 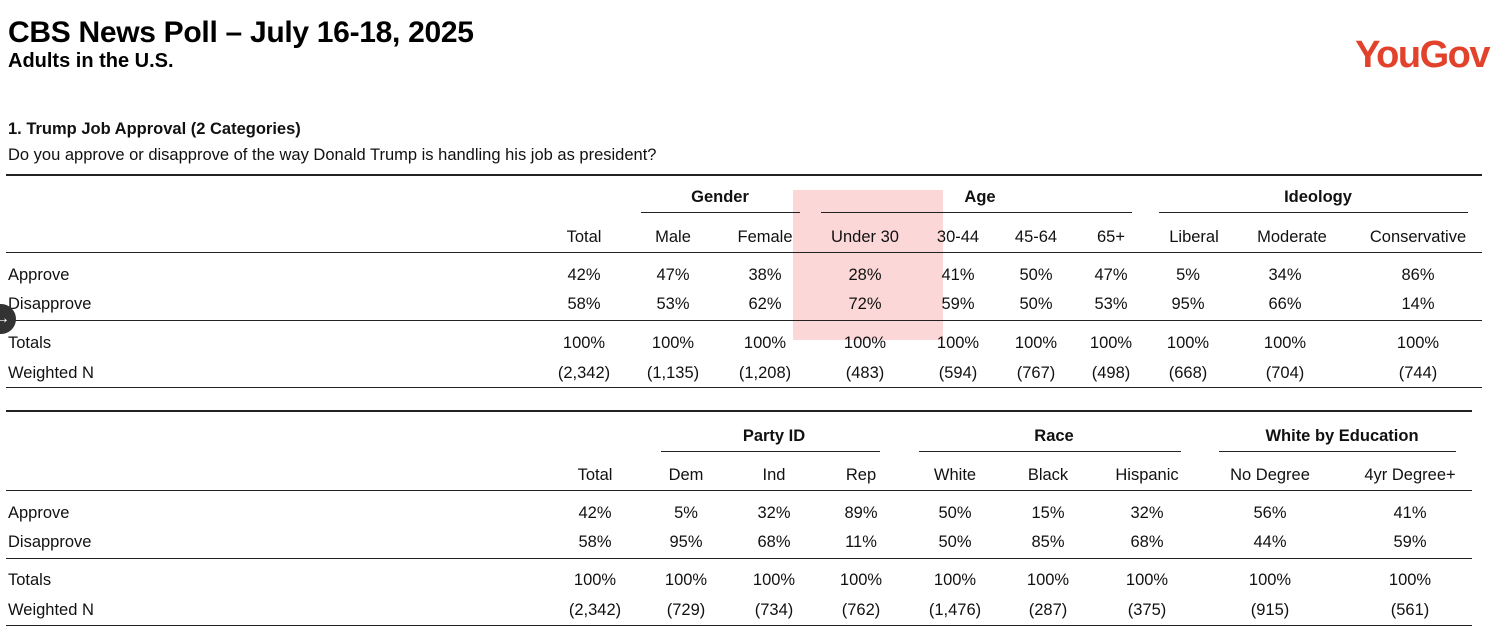 I want to click on table-cell: (498), so click(x=1111, y=373).